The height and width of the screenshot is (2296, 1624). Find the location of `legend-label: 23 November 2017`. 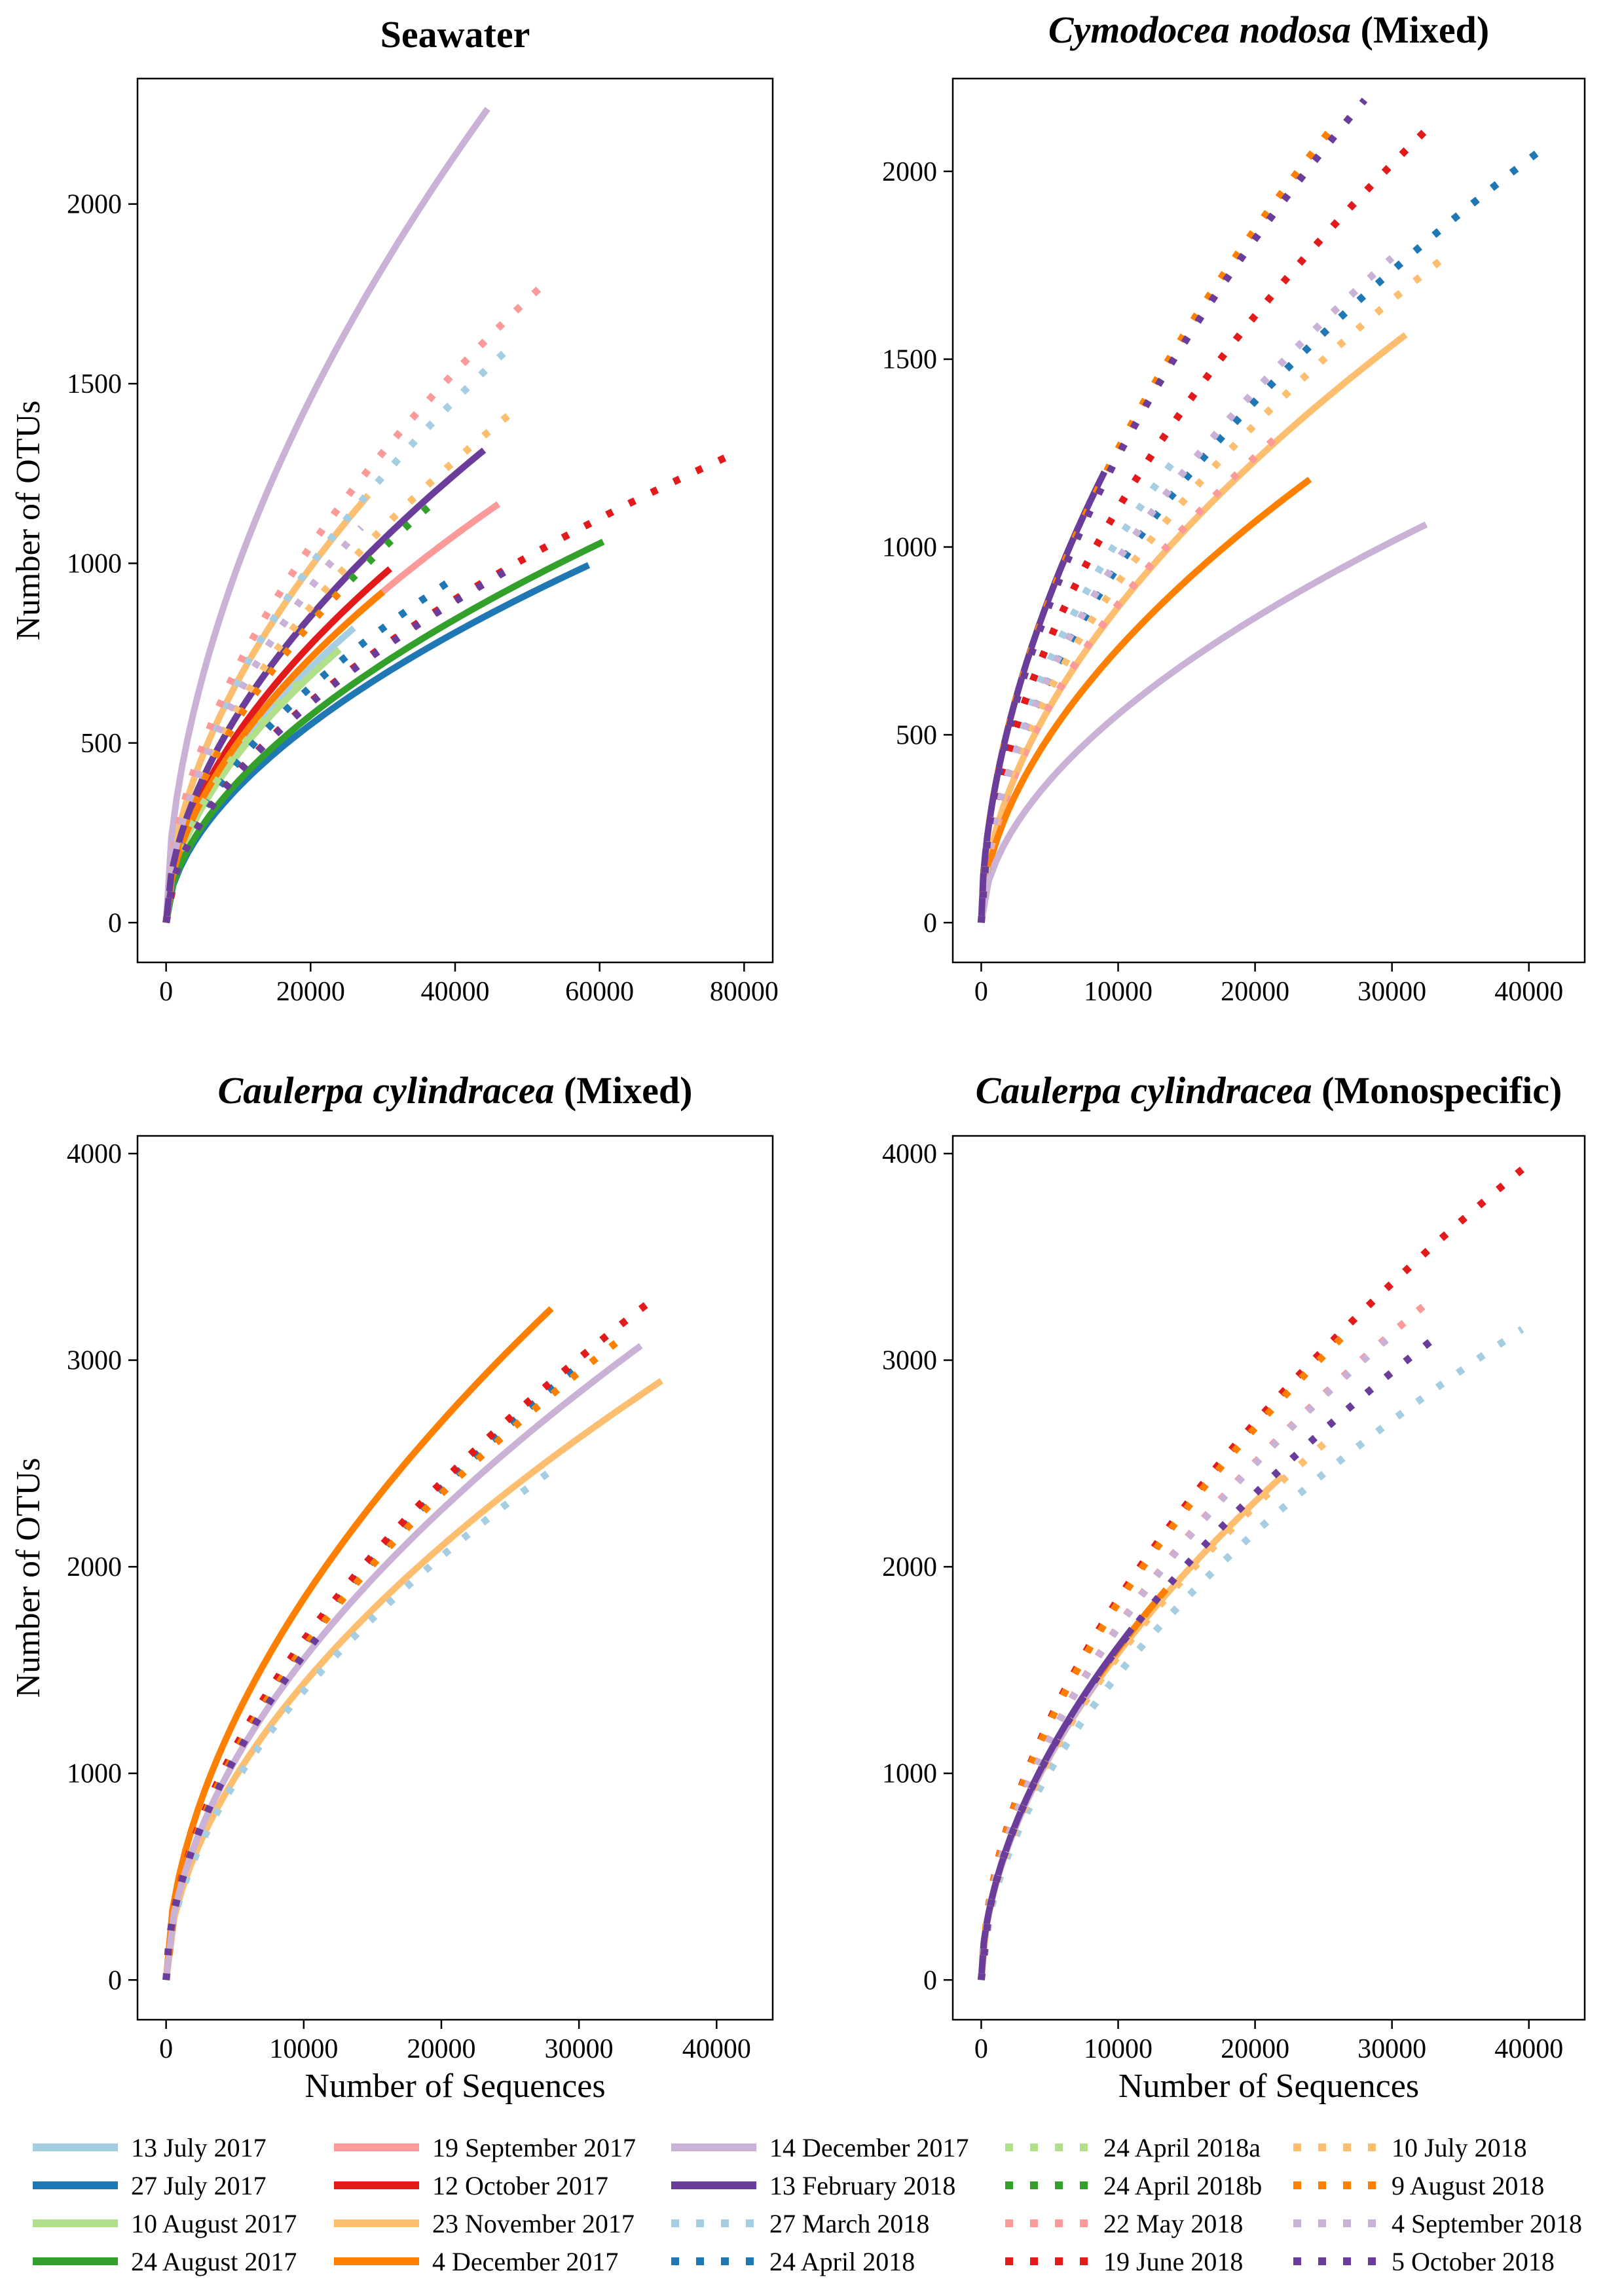

legend-label: 23 November 2017 is located at coordinates (533, 2223).